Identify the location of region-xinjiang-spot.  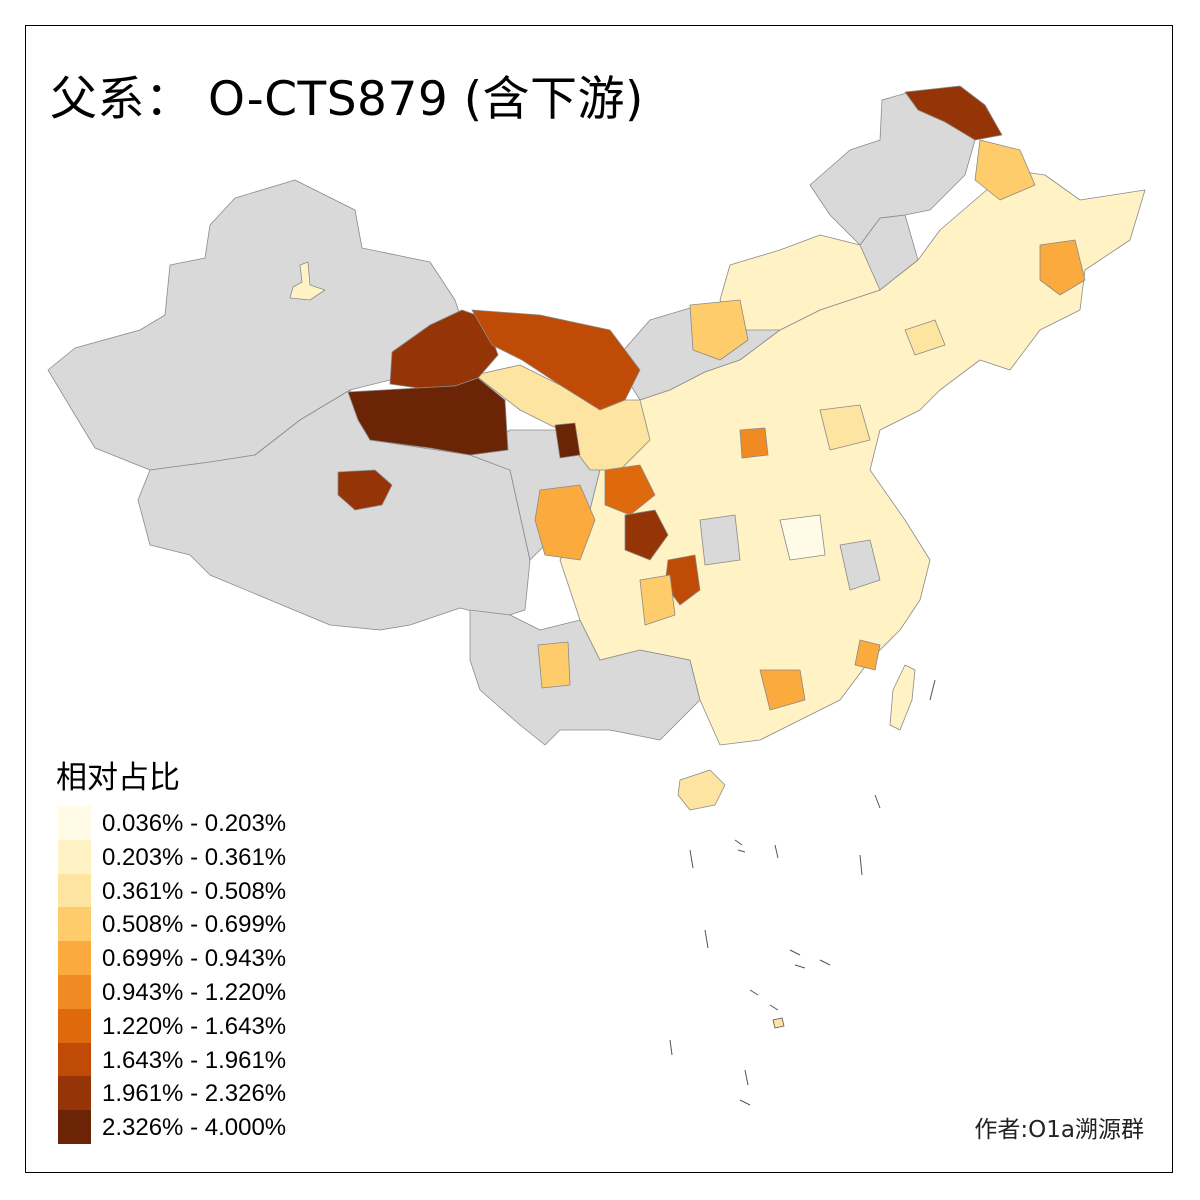
(307, 281).